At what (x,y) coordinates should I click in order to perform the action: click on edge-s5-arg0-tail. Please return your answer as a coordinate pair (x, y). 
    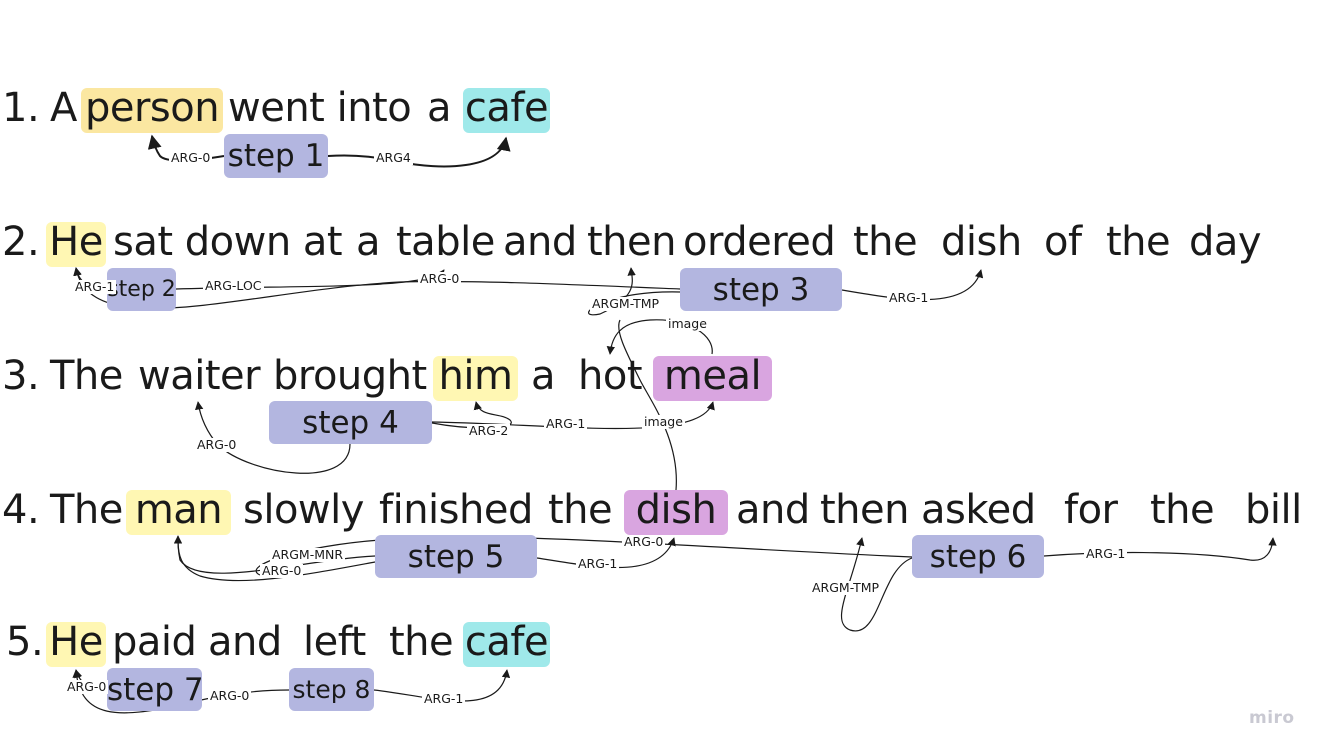
    Looking at the image, I should click on (276, 560).